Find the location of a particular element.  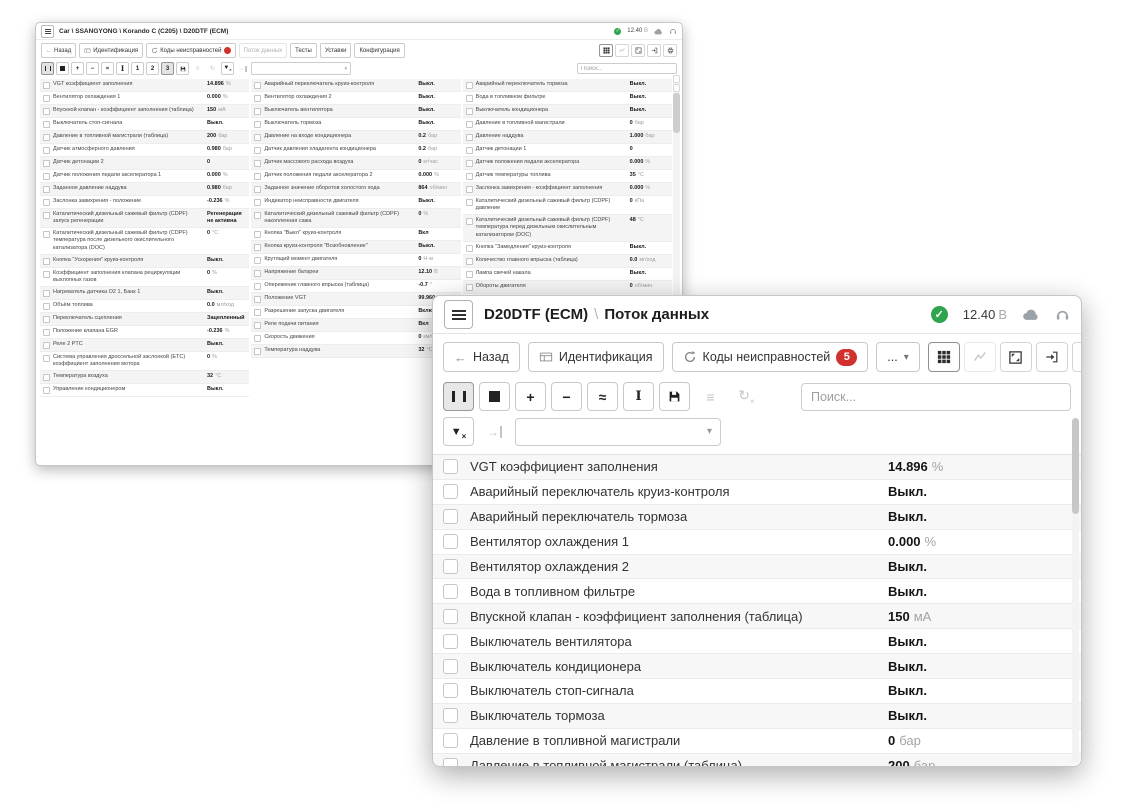

param-row: Температура воздуха 32 °C is located at coordinates (145, 378).